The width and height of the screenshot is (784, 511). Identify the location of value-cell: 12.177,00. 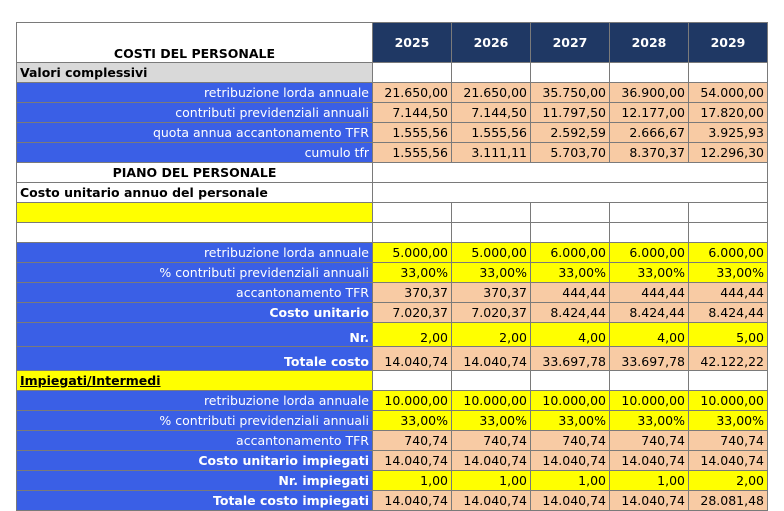
(649, 112).